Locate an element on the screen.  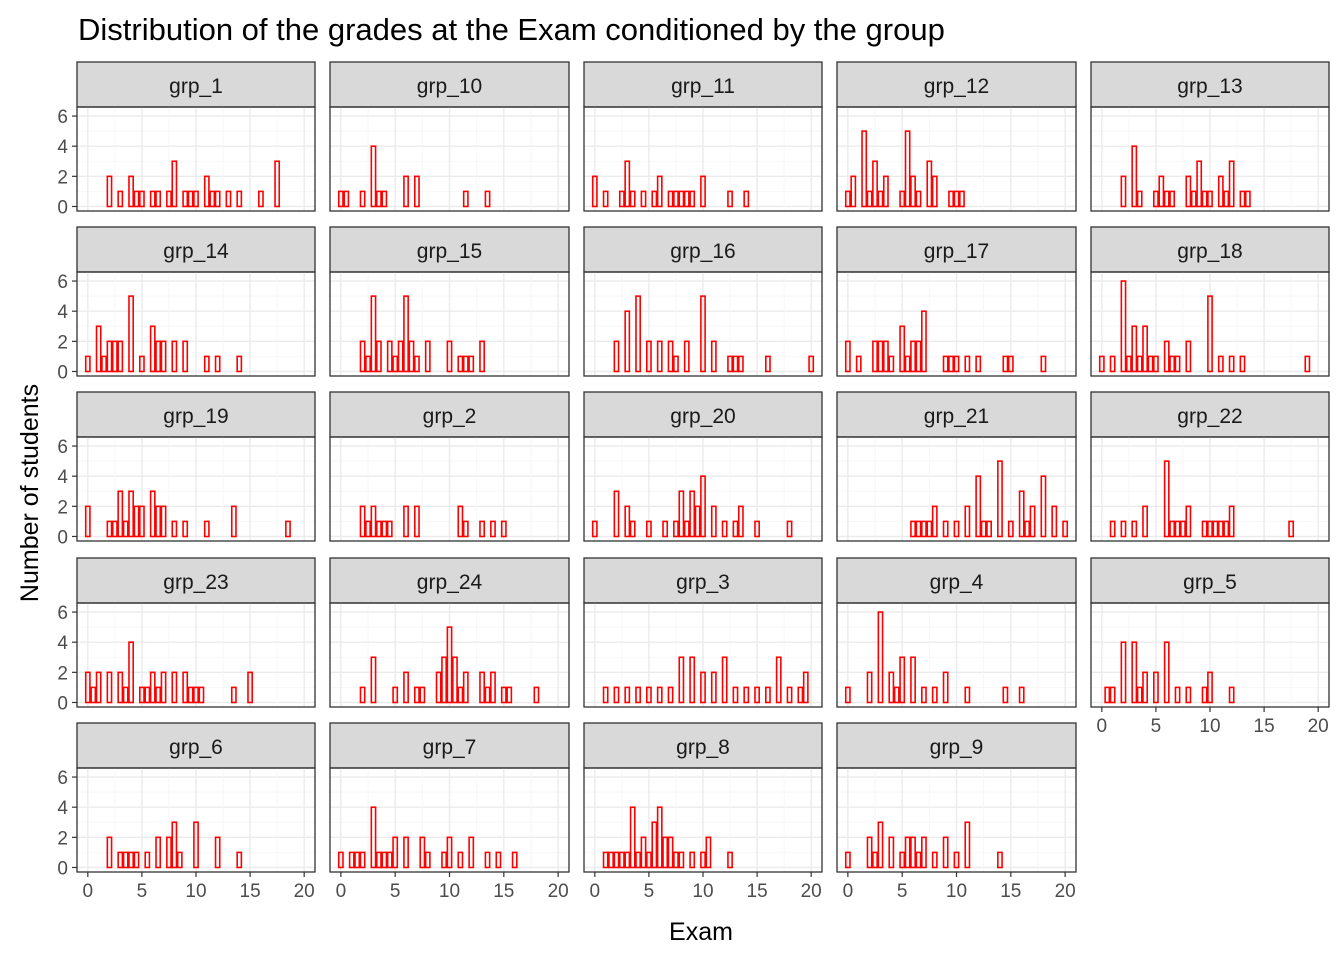
facet-label: grp_12 is located at coordinates (956, 86).